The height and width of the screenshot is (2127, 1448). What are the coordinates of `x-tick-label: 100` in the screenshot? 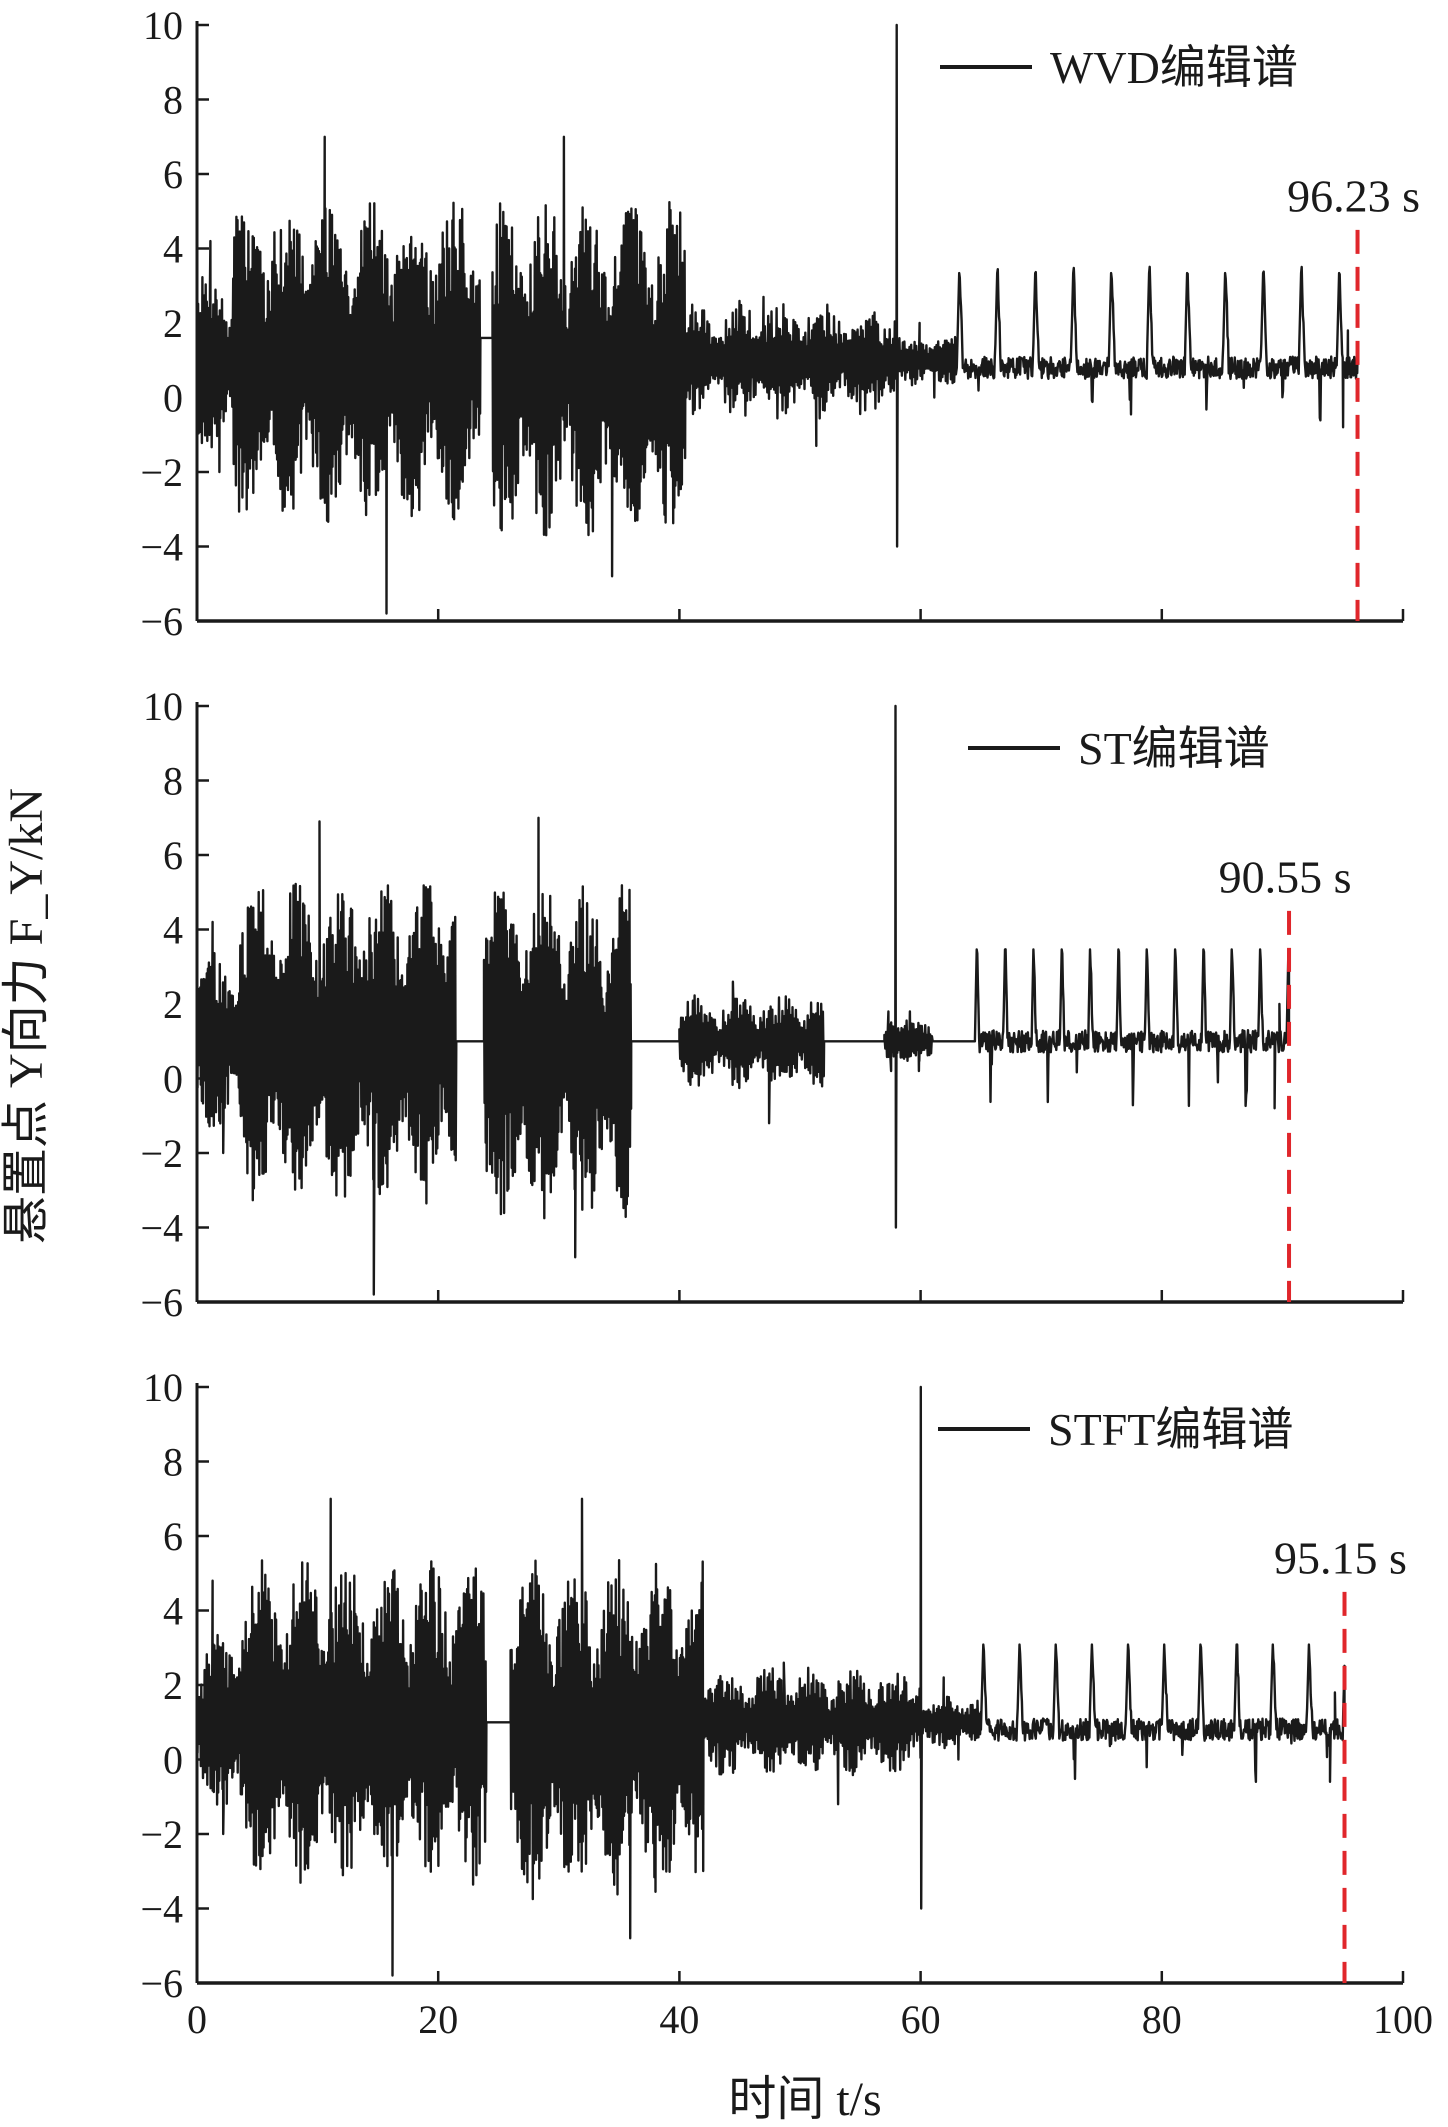 It's located at (1403, 2019).